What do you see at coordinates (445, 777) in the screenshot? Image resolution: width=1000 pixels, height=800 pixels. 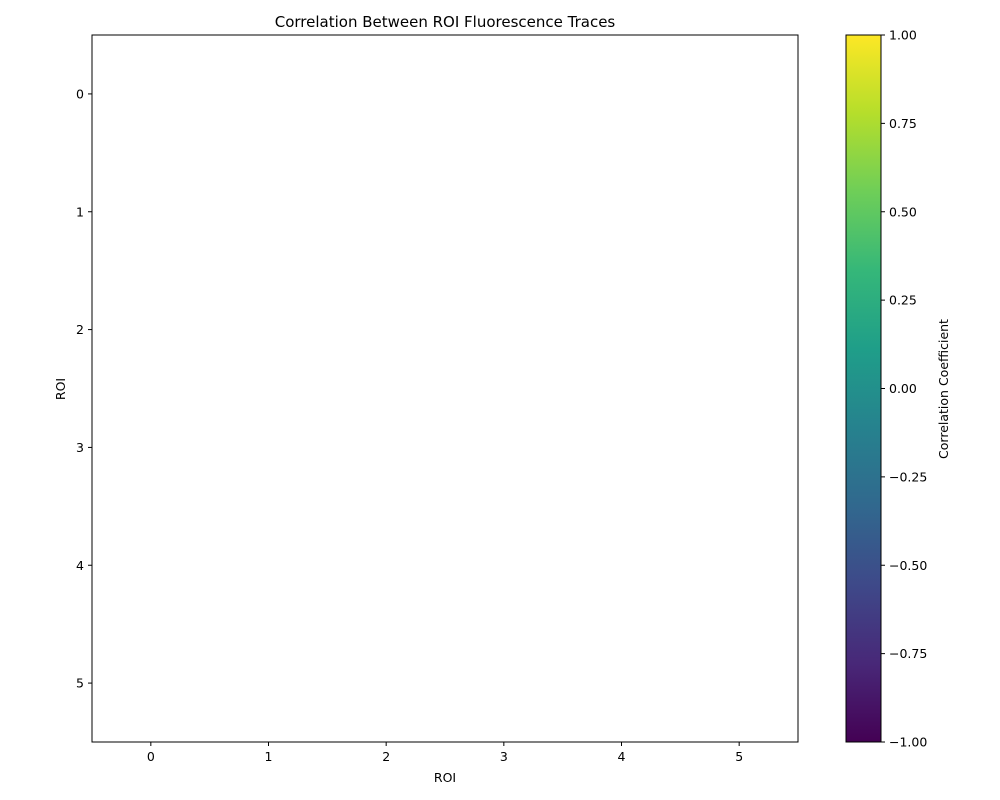 I see `x-axis-label: ROI` at bounding box center [445, 777].